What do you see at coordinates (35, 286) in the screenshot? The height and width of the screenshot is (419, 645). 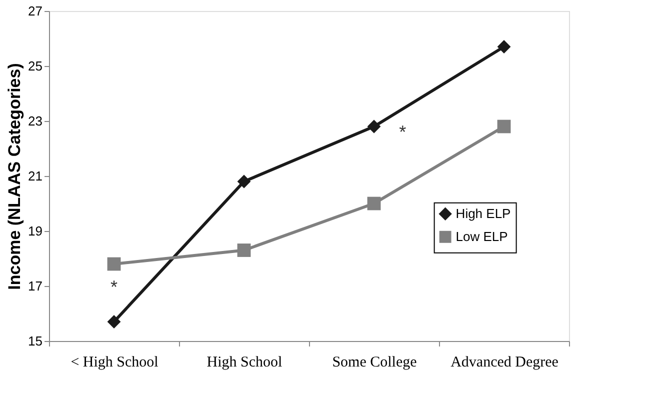 I see `y-tick-label: 17` at bounding box center [35, 286].